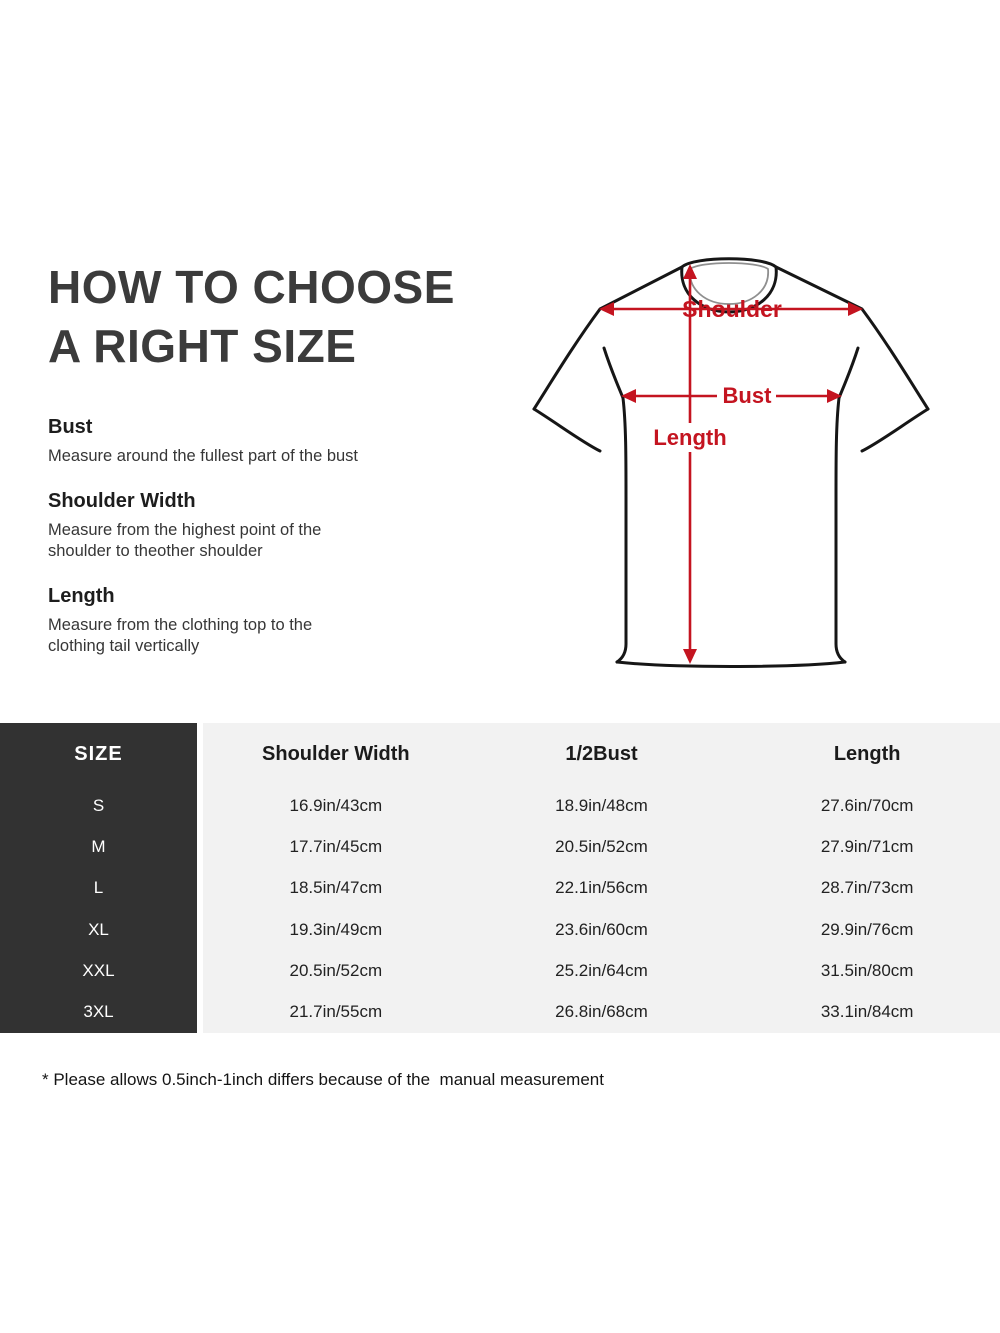  What do you see at coordinates (690, 464) in the screenshot?
I see `length-arrow` at bounding box center [690, 464].